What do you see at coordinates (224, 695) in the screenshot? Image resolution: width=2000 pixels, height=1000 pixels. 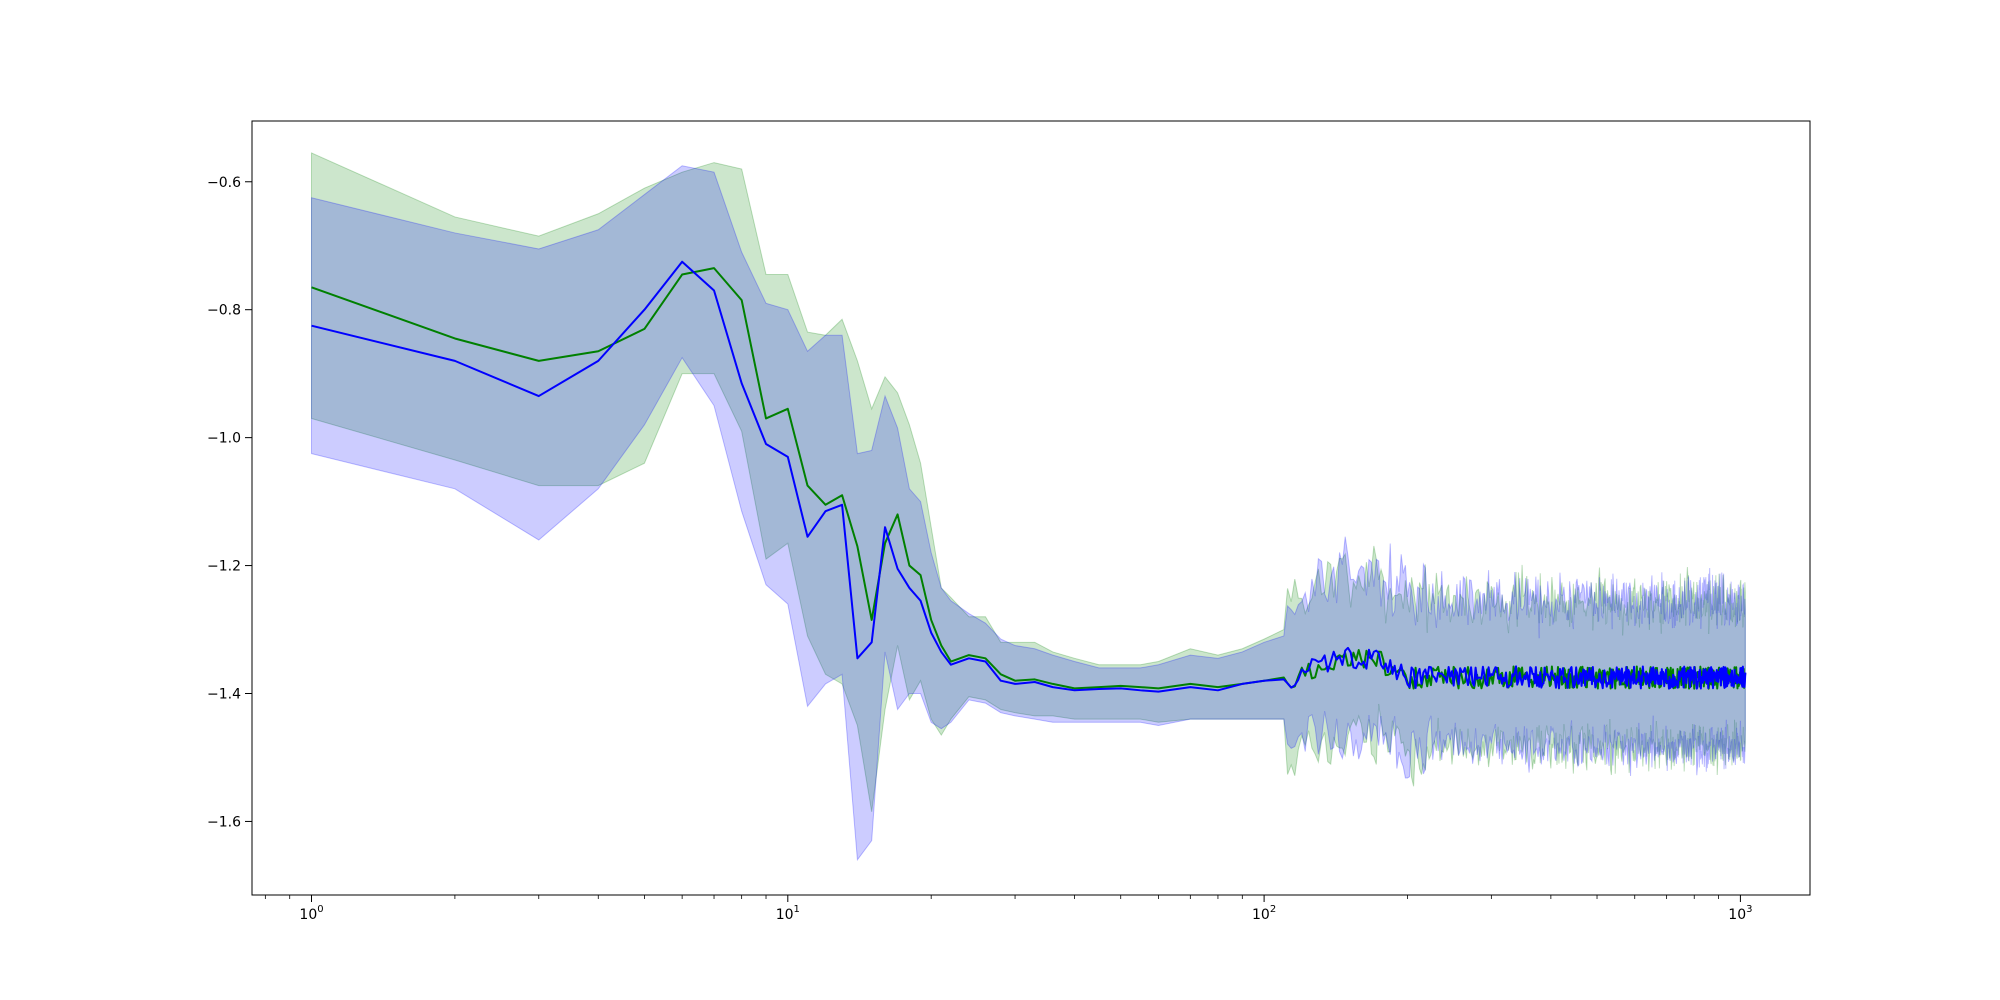 I see `y-tick-label: −1.4` at bounding box center [224, 695].